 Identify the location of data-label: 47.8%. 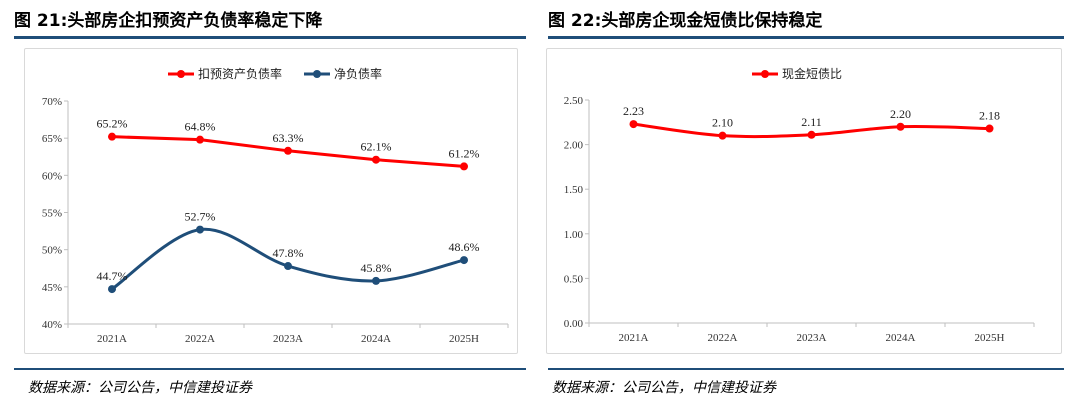
(288, 253).